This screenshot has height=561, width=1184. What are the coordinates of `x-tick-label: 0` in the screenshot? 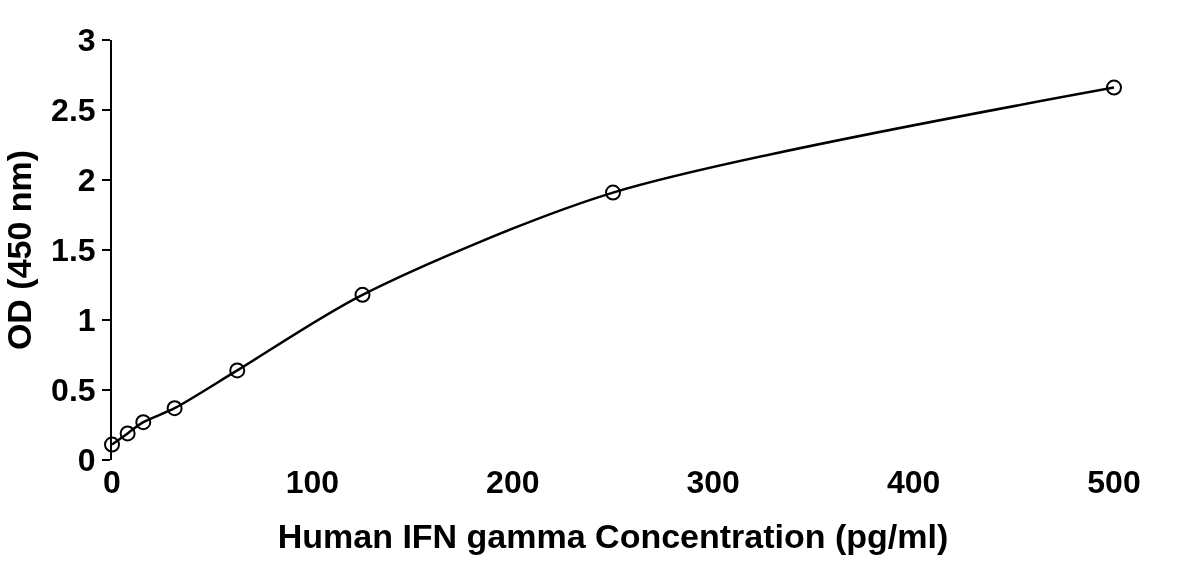 It's located at (112, 482).